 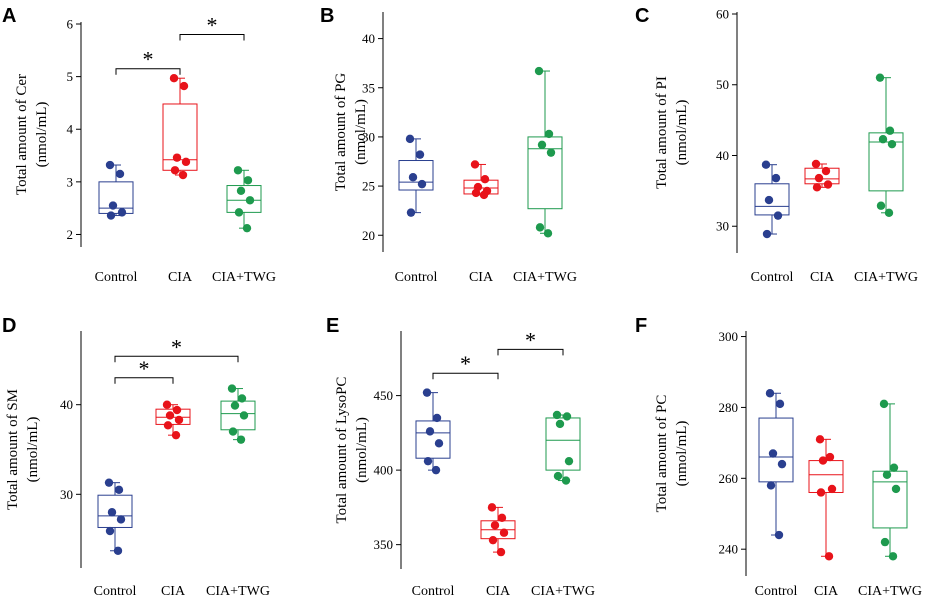 I want to click on panel-letter-b: B, so click(x=327, y=16).